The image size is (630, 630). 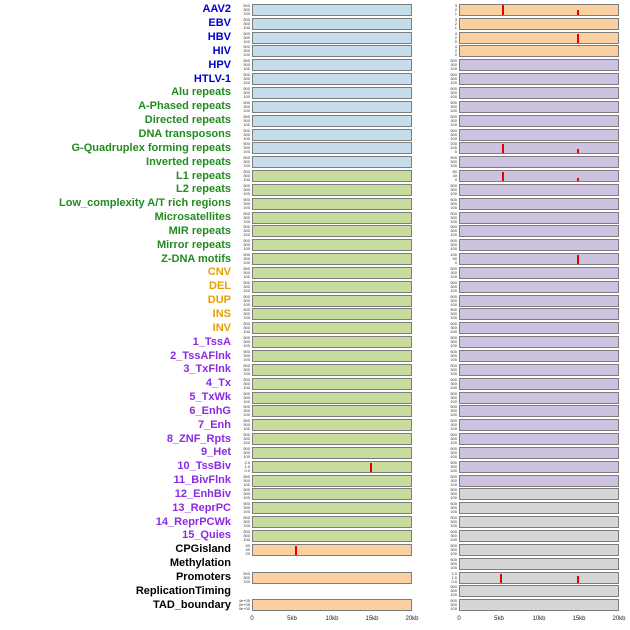 What do you see at coordinates (451, 148) in the screenshot?
I see `y-axis-ticks: 200 100 0` at bounding box center [451, 148].